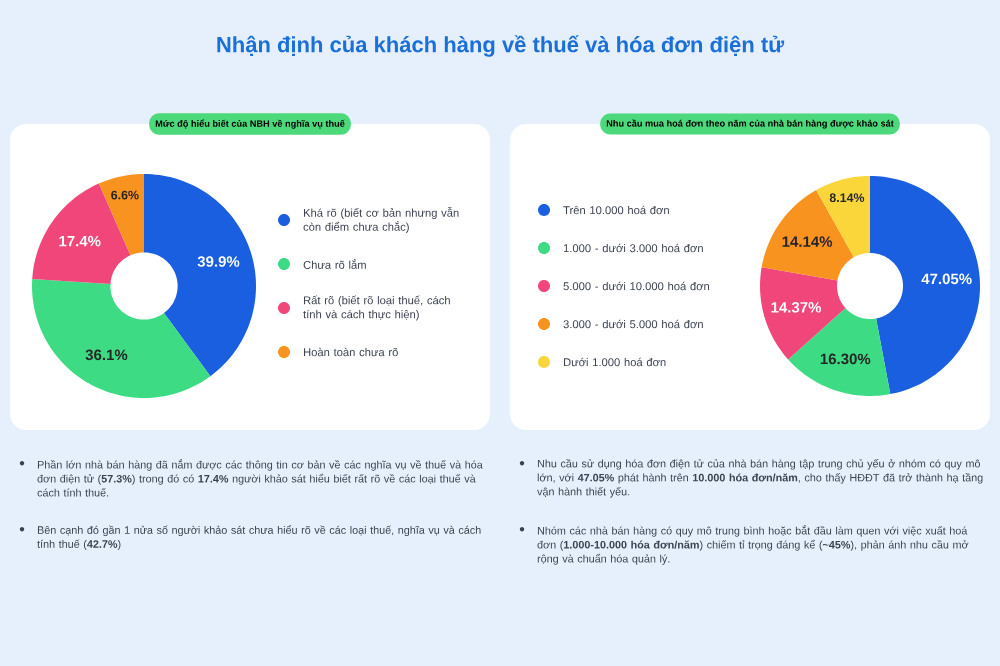 The image size is (1000, 666). Describe the element at coordinates (501, 46) in the screenshot. I see `chart-title: Nhận định của khách hàng về thuế và hóa đơn điện tử` at that location.